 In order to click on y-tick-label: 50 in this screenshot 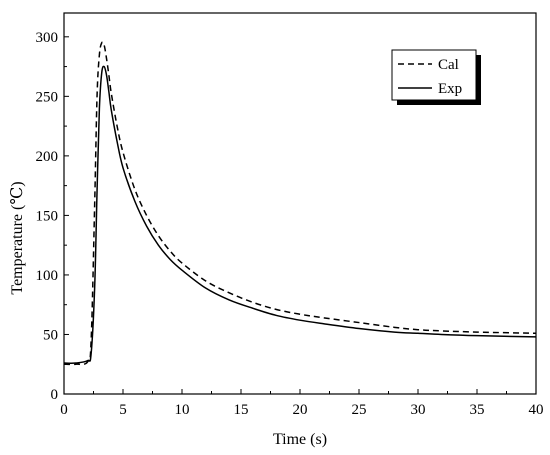, I will do `click(50, 335)`.